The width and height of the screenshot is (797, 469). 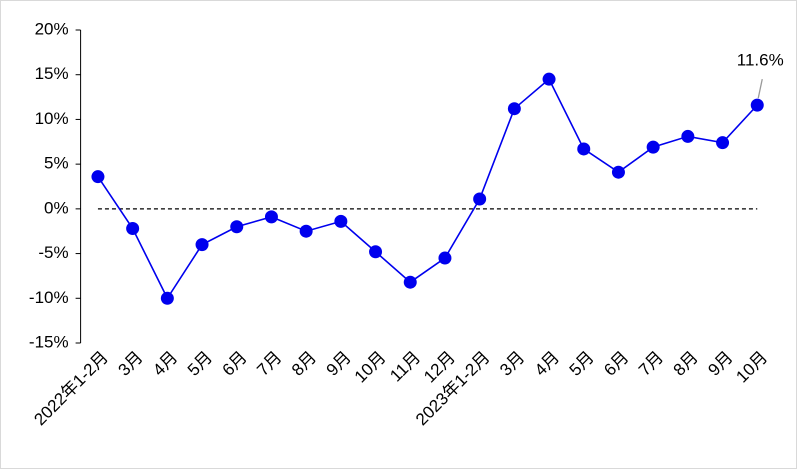 What do you see at coordinates (56, 163) in the screenshot?
I see `y-tick-label: 5%` at bounding box center [56, 163].